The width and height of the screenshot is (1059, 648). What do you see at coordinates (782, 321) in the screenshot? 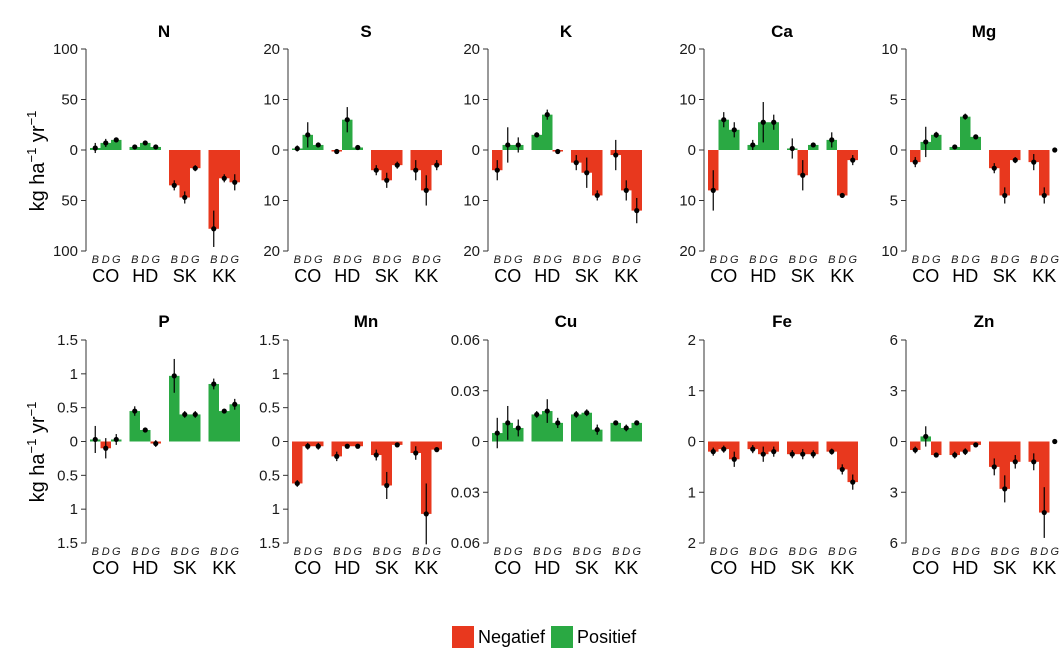
I see `panel-title-fe: Fe` at bounding box center [782, 321].